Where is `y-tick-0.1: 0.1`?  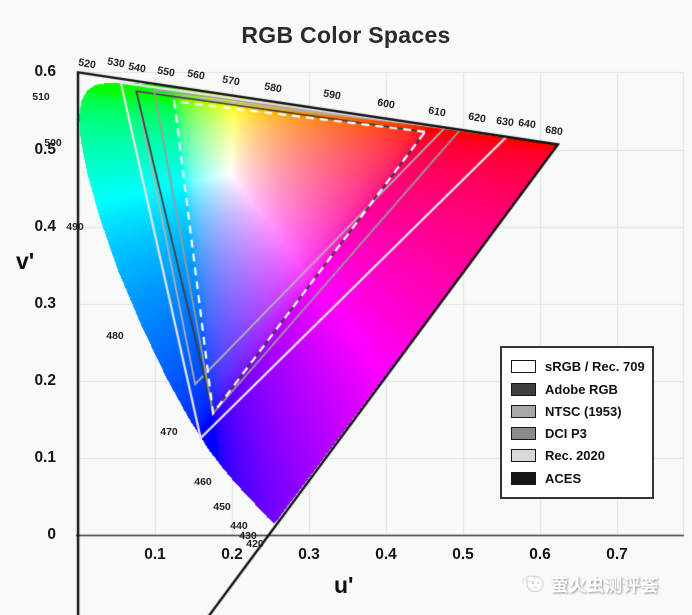
y-tick-0.1: 0.1 is located at coordinates (45, 457).